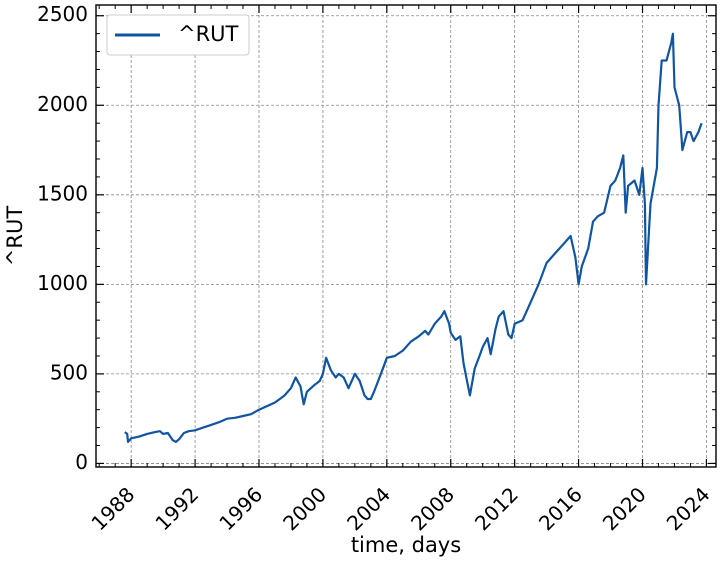 The width and height of the screenshot is (725, 561). Describe the element at coordinates (81, 462) in the screenshot. I see `y-tick-label: 0` at that location.